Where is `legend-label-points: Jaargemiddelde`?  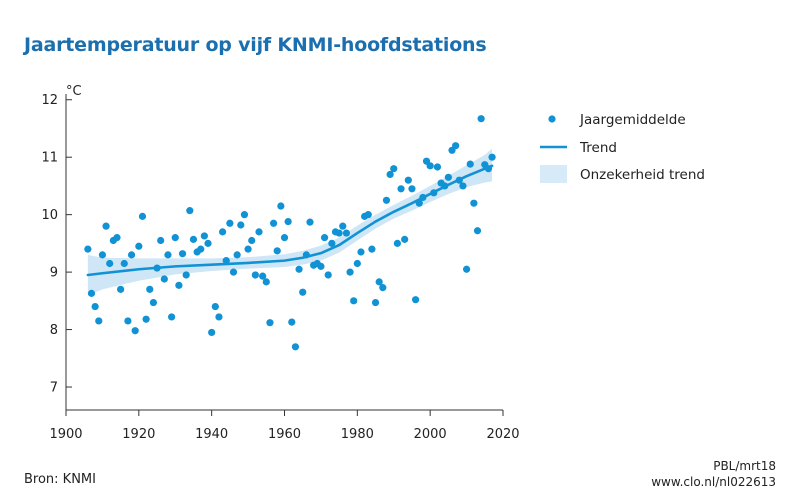 legend-label-points: Jaargemiddelde is located at coordinates (632, 120).